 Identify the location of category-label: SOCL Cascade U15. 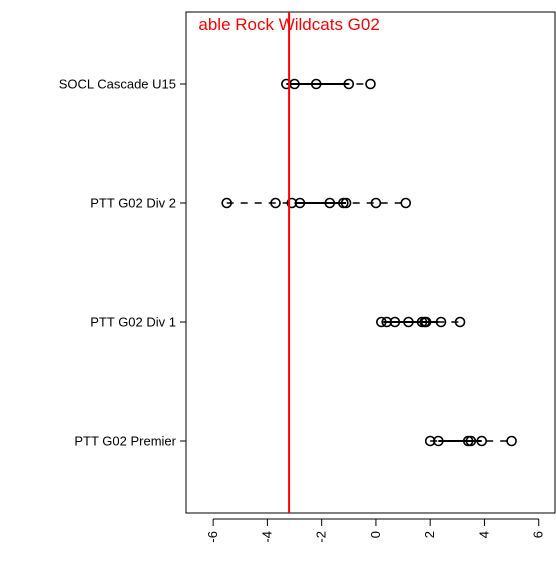
(117, 84).